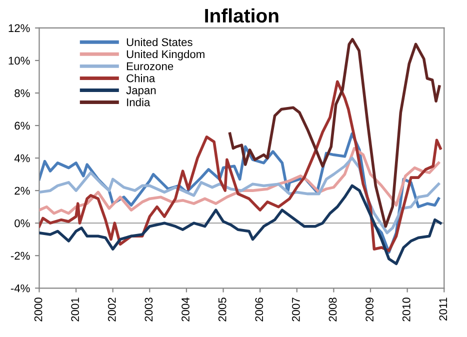 Image resolution: width=467 pixels, height=337 pixels. I want to click on y-tick-label: 0%, so click(22, 223).